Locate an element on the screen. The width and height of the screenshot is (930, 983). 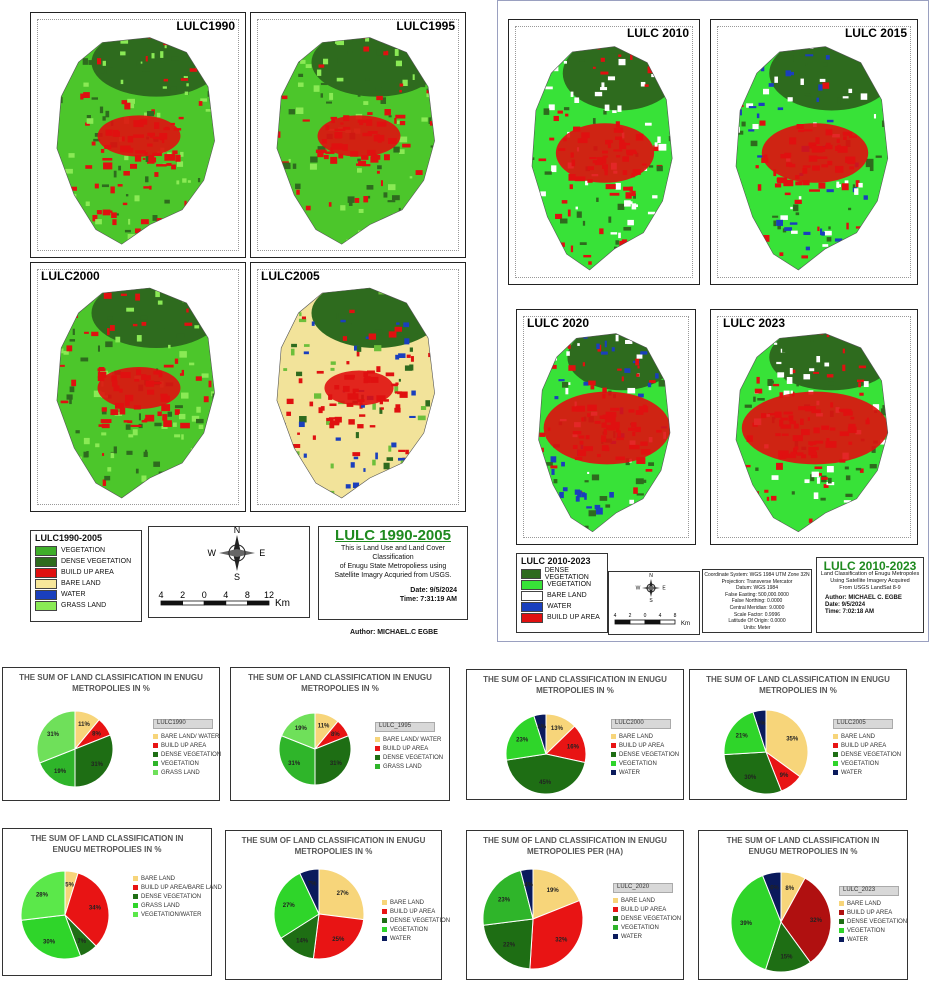
slice-label: 16% is located at coordinates (573, 747).